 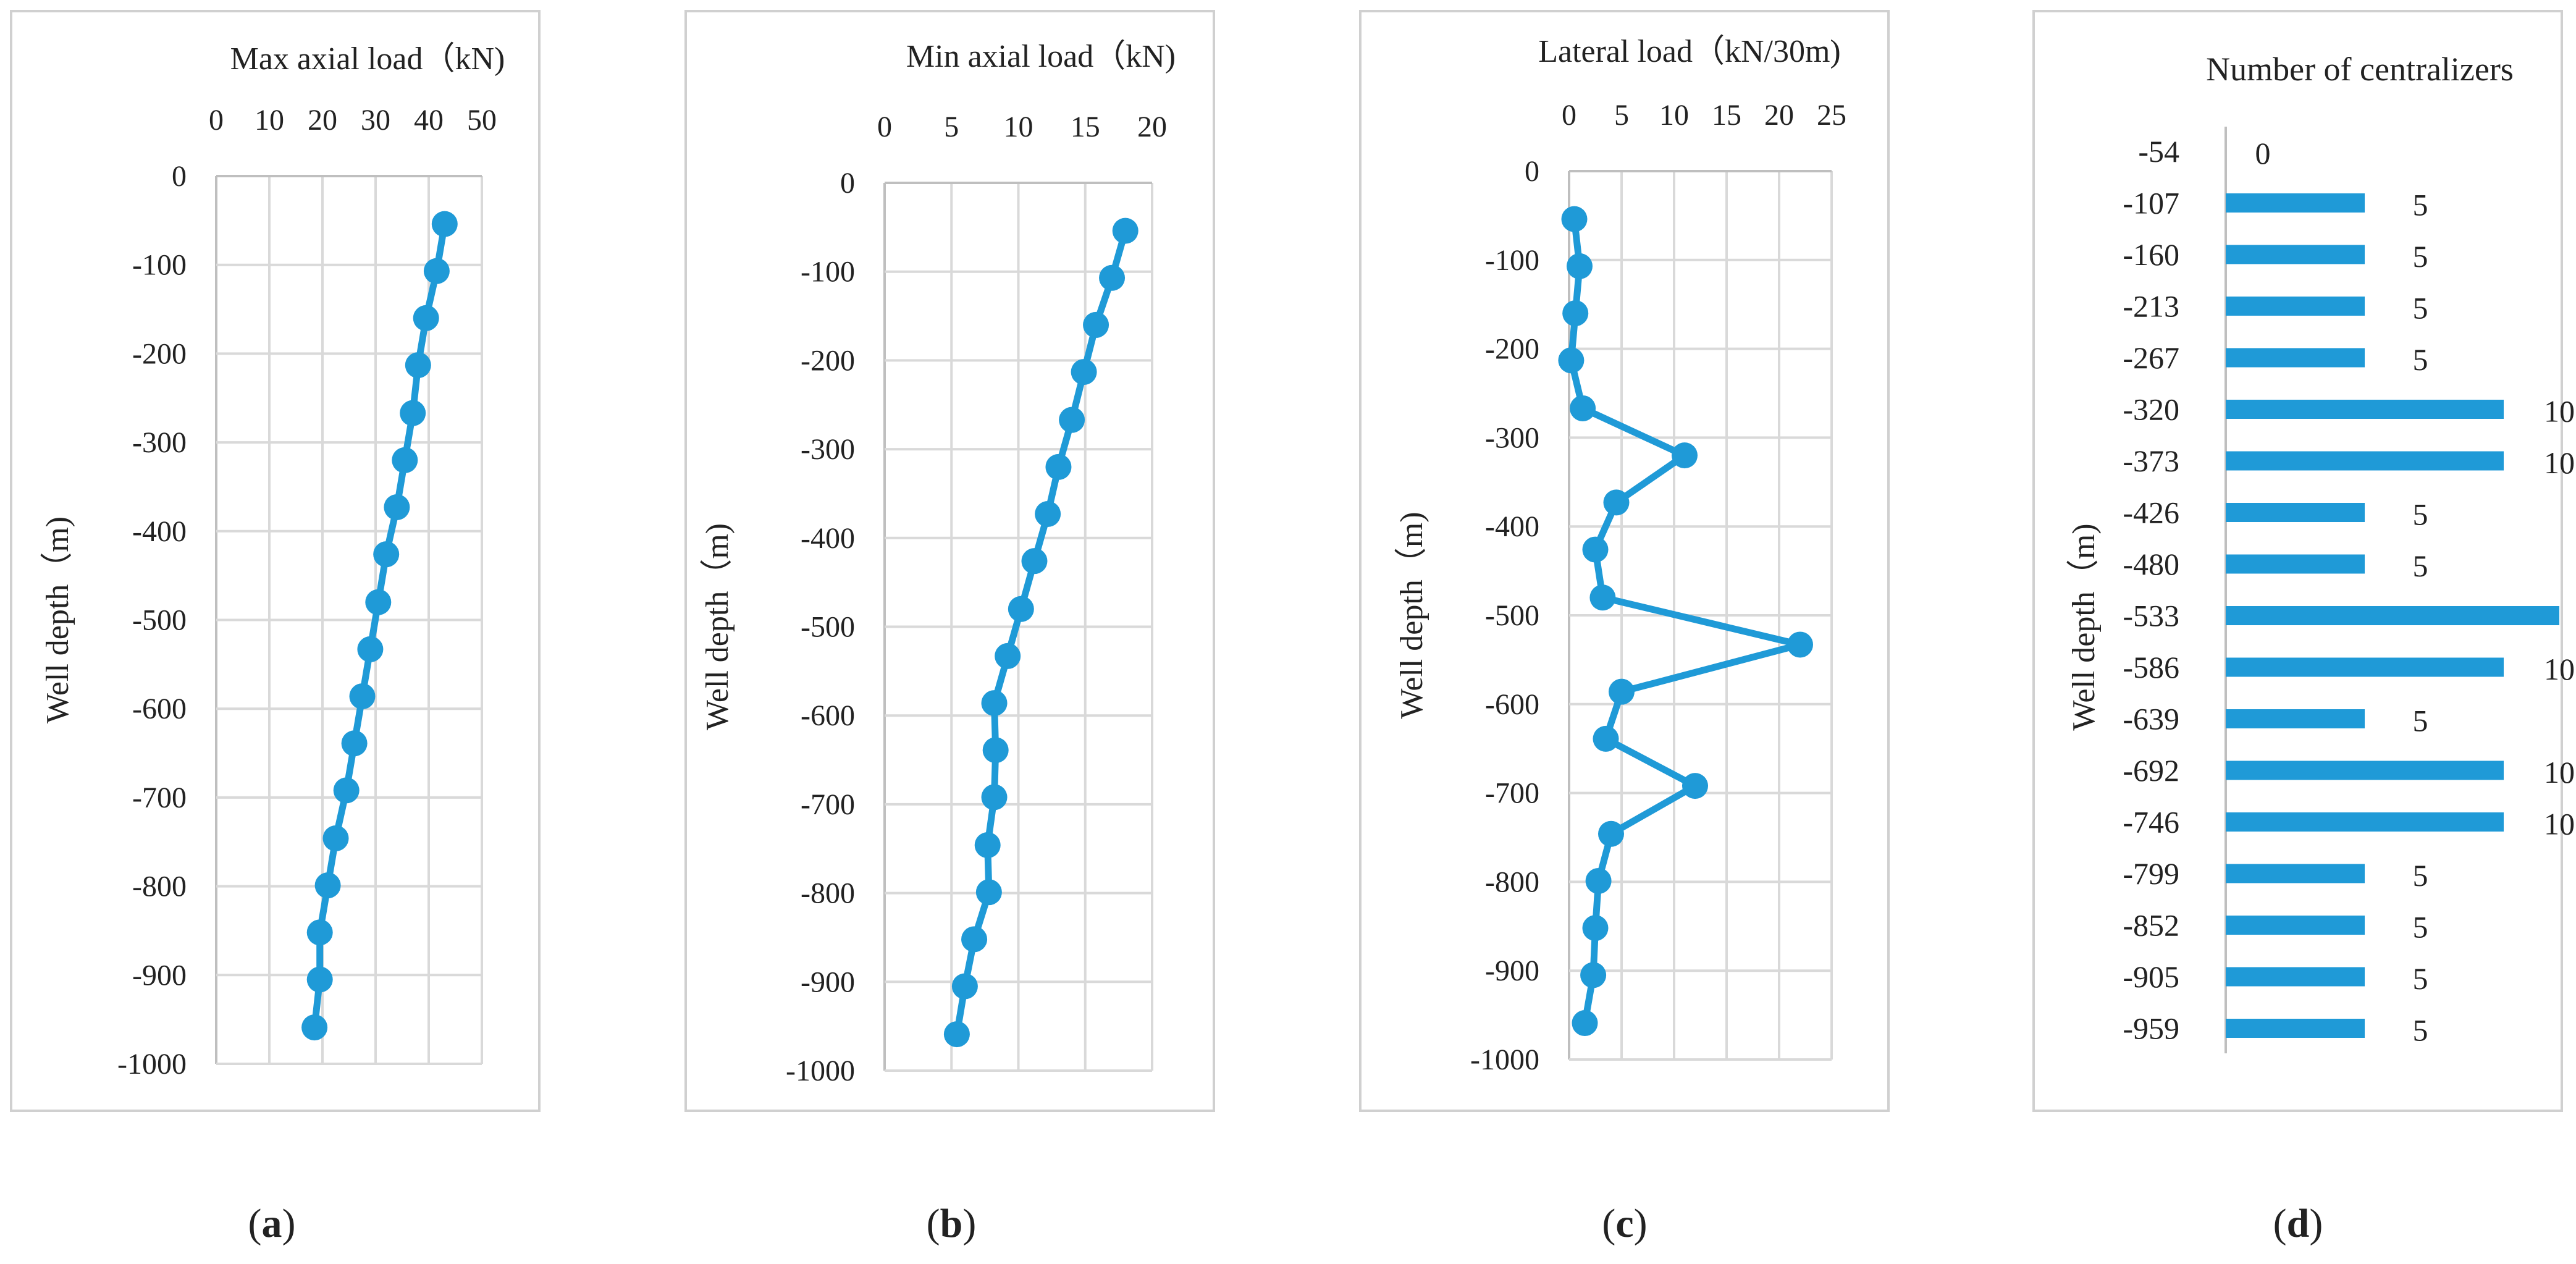 What do you see at coordinates (2298, 1223) in the screenshot?
I see `panel-letter: d` at bounding box center [2298, 1223].